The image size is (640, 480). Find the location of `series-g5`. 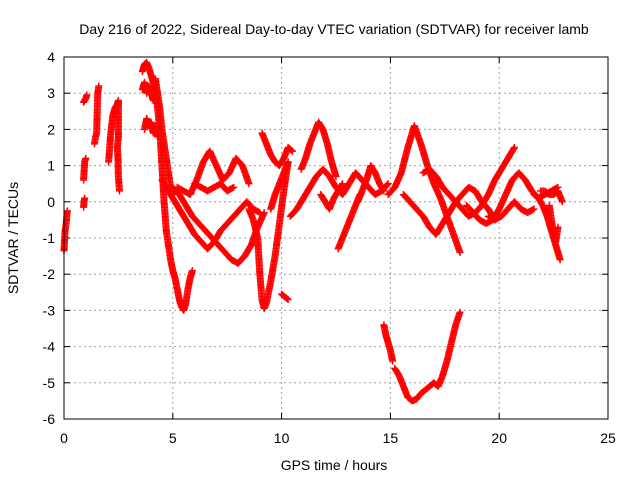

series-g5 is located at coordinates (511, 211).